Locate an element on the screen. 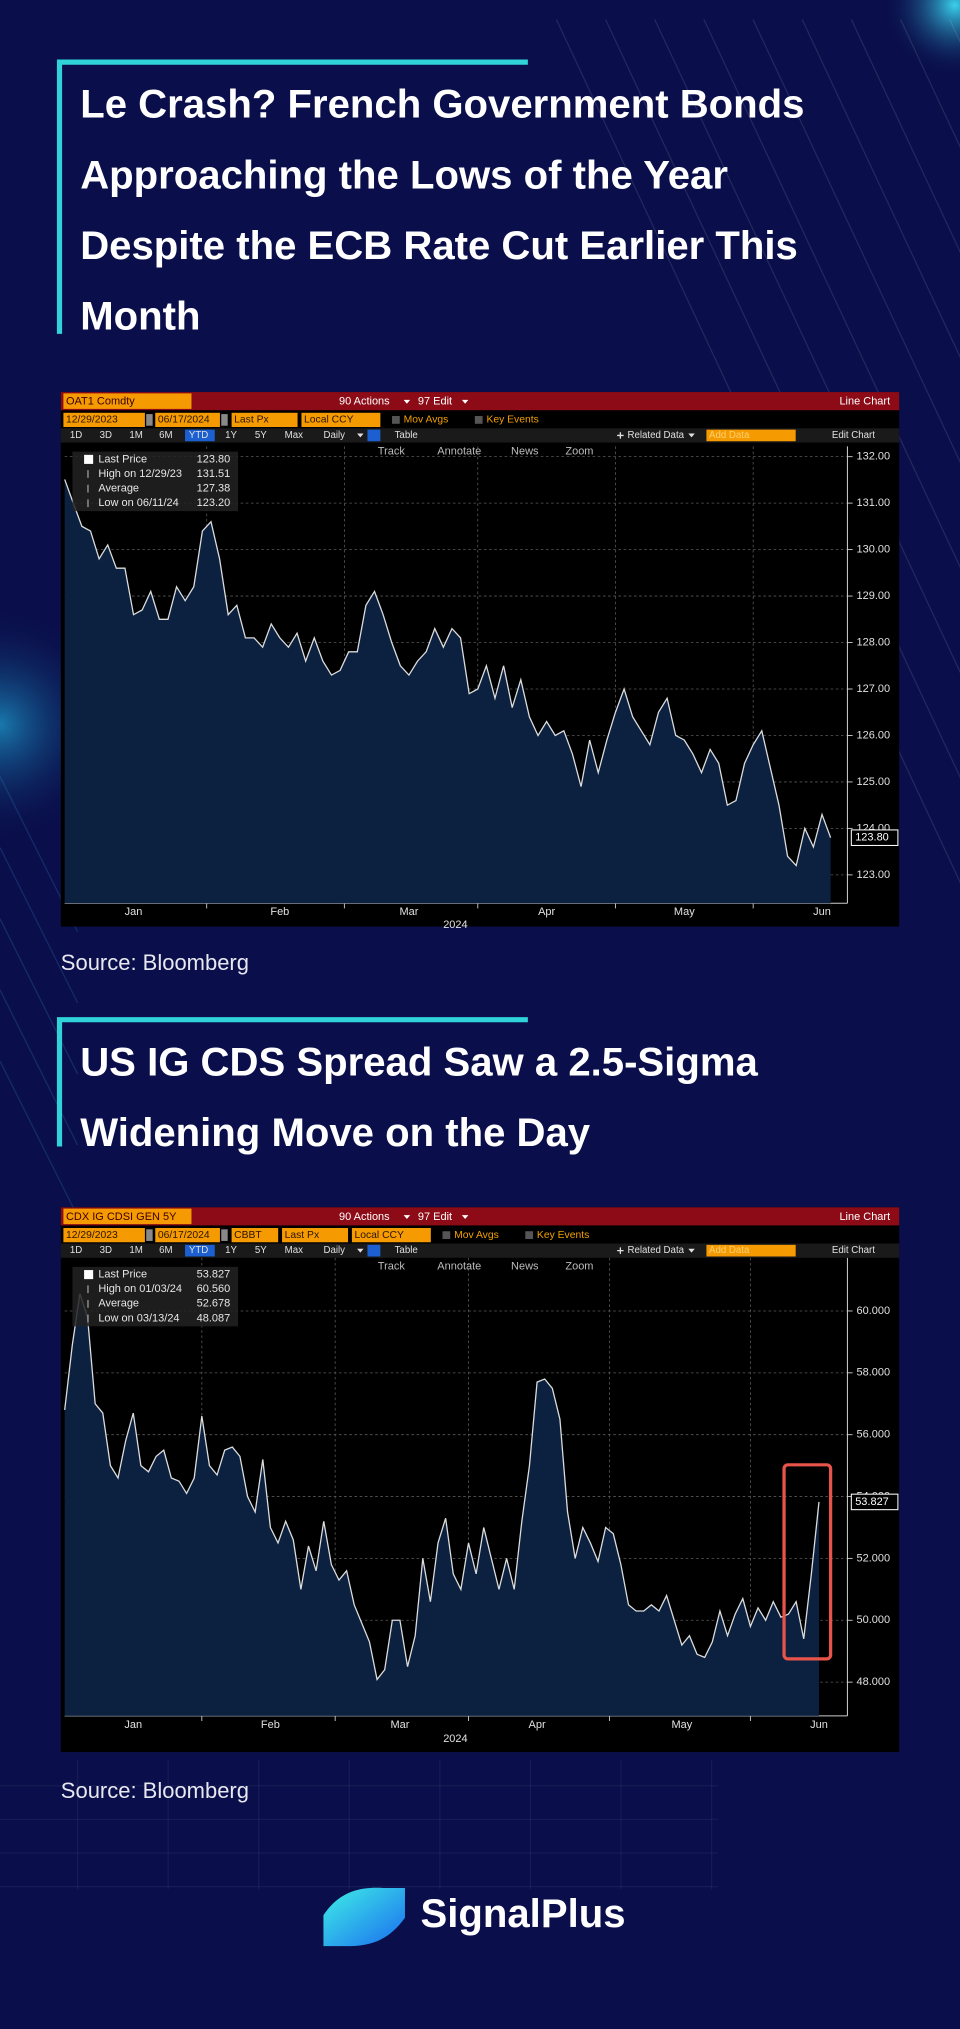 The height and width of the screenshot is (2029, 960). x-tick-label: Jun is located at coordinates (822, 912).